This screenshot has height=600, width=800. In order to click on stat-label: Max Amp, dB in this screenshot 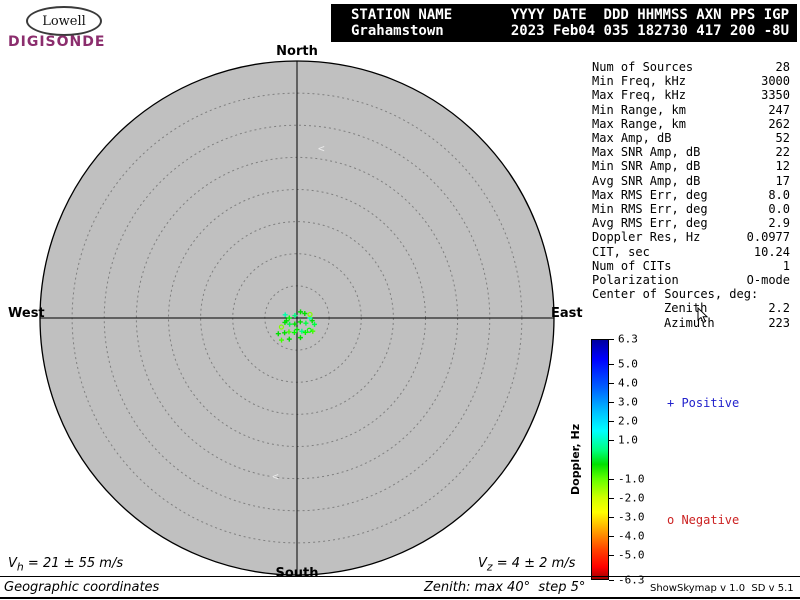, I will do `click(632, 138)`.